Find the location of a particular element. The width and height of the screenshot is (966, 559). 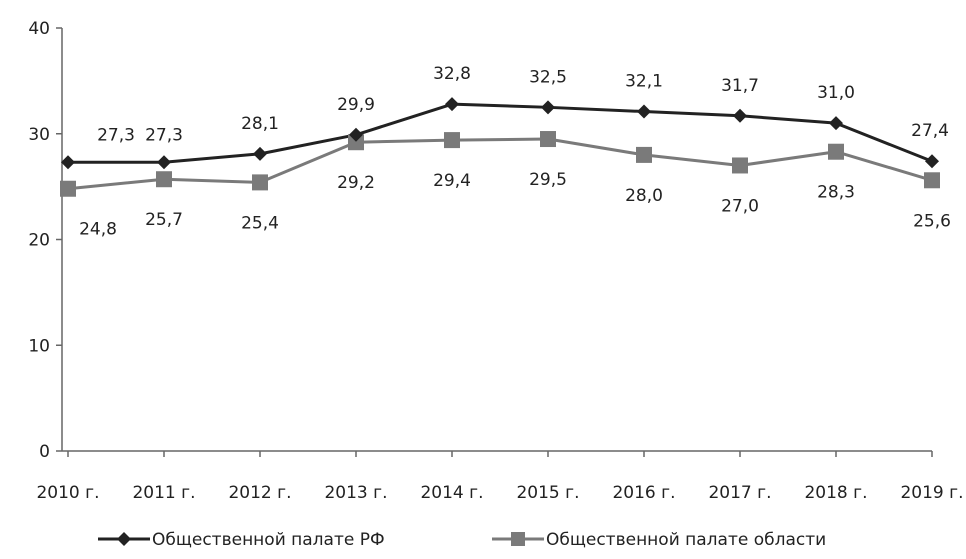

data-label-rf: 32,8 is located at coordinates (452, 74).